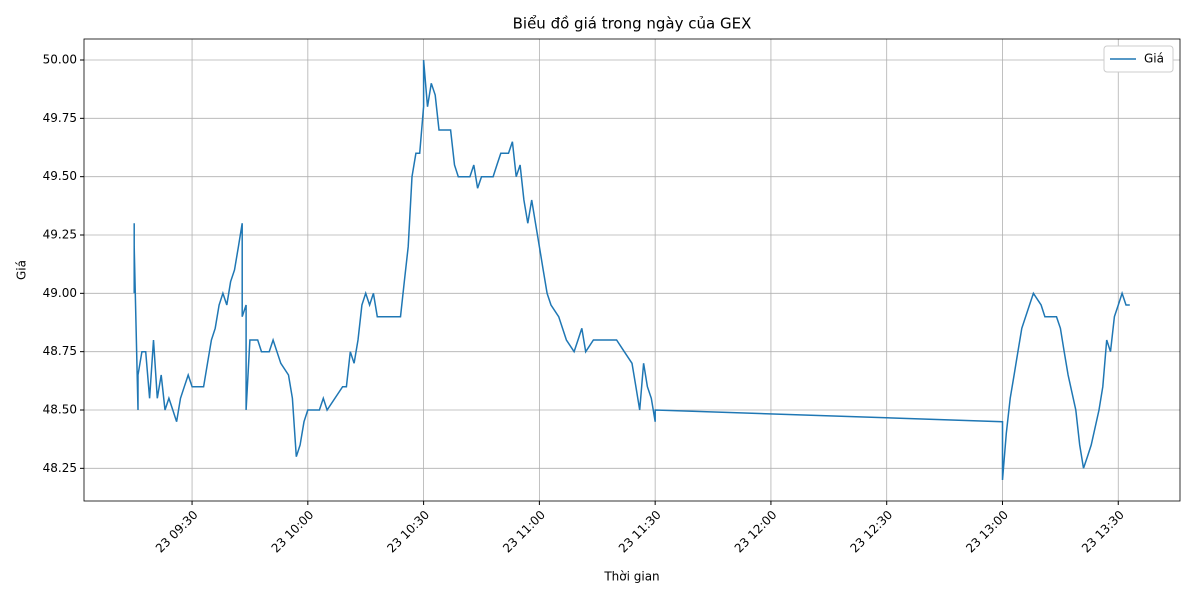 This screenshot has height=604, width=1200. I want to click on x-tick-label: 23 09:30, so click(177, 532).